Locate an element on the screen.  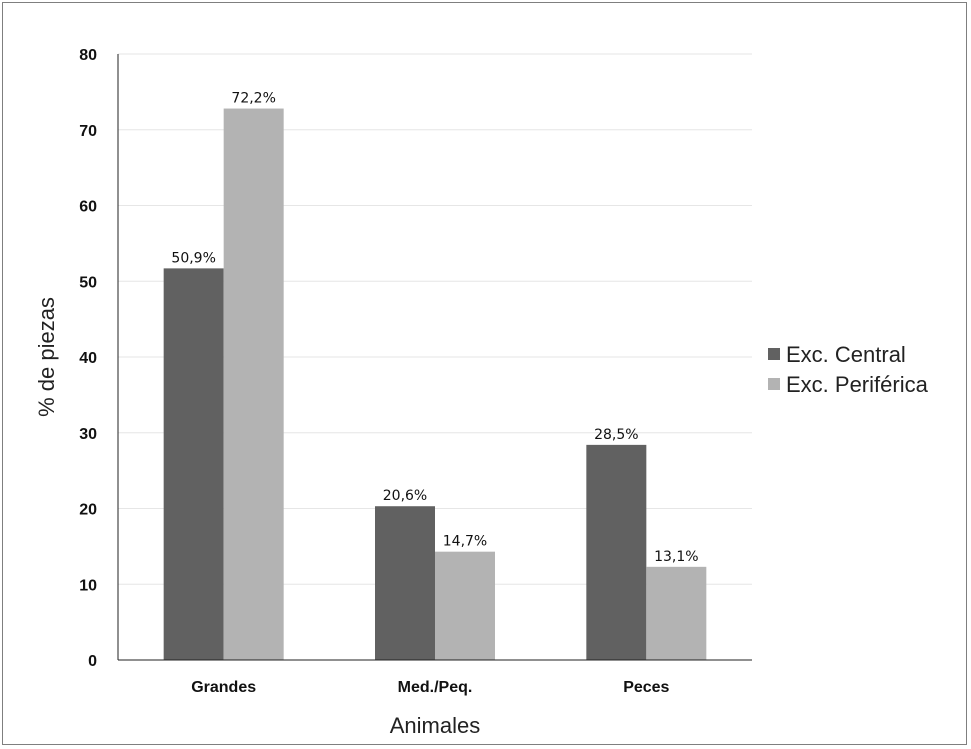
y-tick-label: 20 is located at coordinates (88, 510).